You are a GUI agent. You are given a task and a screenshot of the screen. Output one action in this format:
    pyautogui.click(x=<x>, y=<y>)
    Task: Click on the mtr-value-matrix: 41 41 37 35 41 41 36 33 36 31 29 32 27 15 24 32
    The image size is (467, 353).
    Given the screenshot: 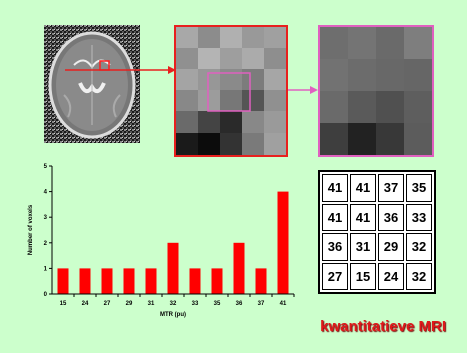 What is the action you would take?
    pyautogui.click(x=377, y=232)
    